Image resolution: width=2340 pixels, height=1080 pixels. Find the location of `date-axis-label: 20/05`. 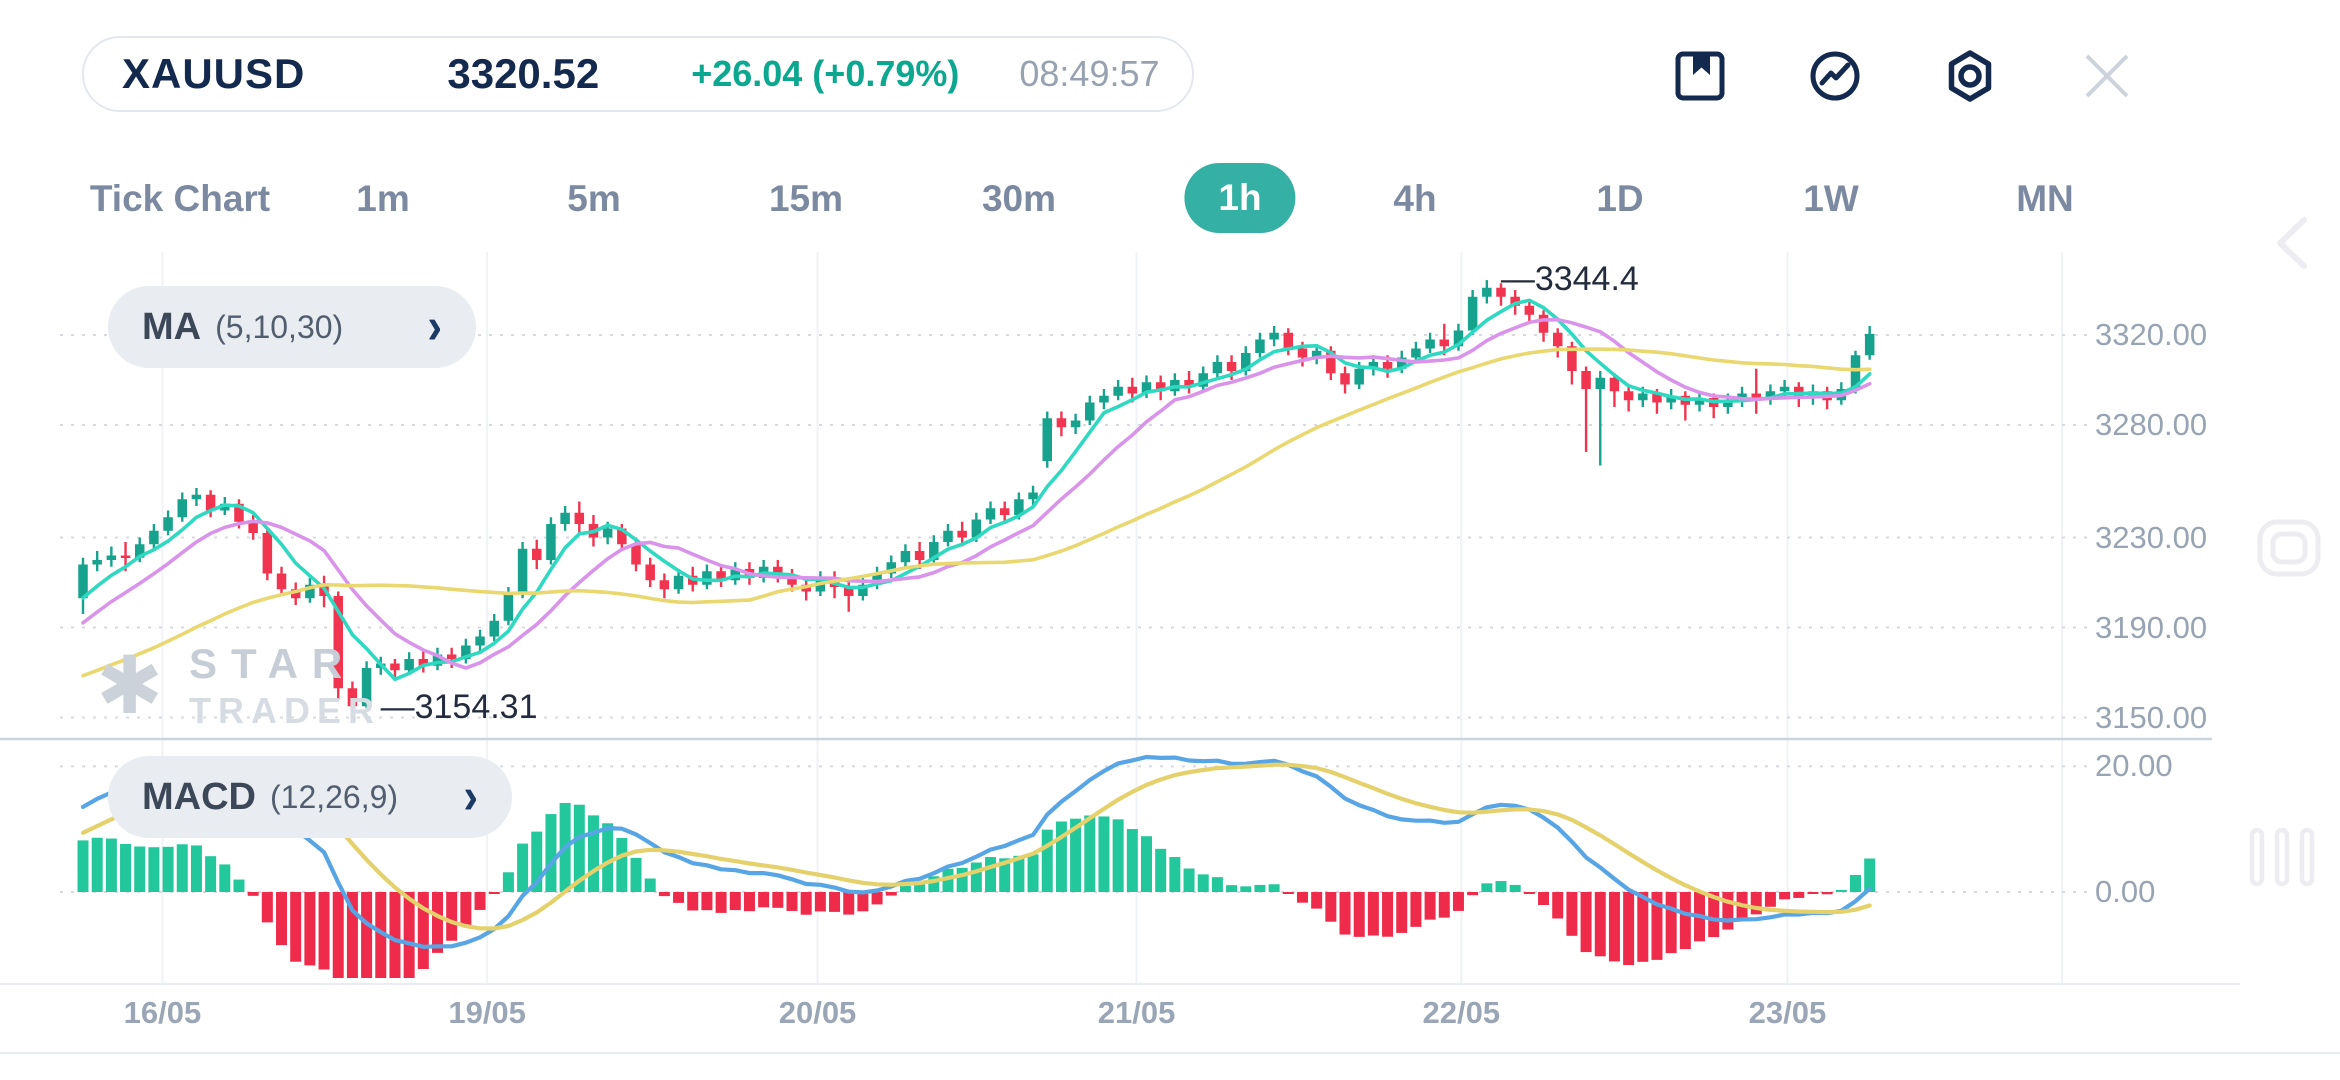

date-axis-label: 20/05 is located at coordinates (817, 1012).